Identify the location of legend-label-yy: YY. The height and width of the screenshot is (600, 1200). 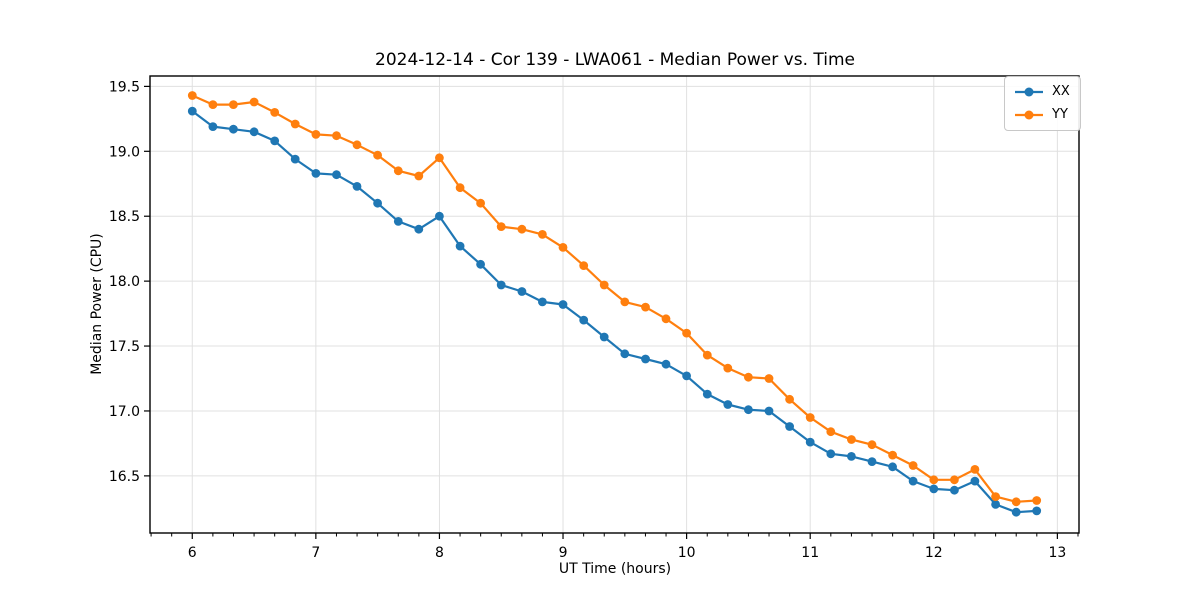
(1060, 114).